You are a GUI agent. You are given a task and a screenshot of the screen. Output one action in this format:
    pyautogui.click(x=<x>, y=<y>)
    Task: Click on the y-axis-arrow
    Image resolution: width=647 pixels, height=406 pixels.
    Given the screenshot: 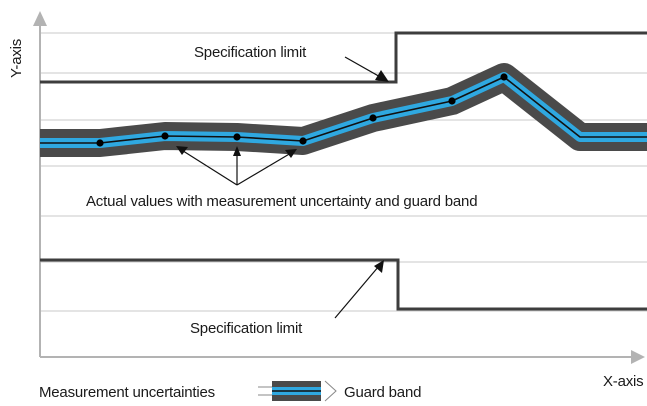 What is the action you would take?
    pyautogui.click(x=40, y=18)
    